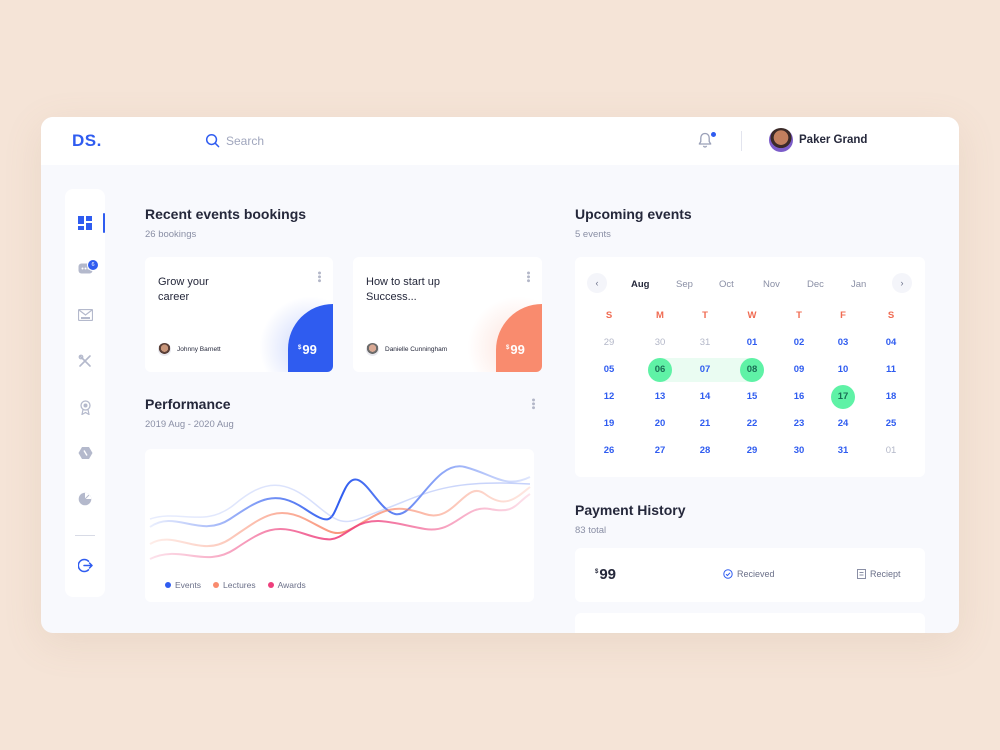  I want to click on payment-amount: $99, so click(605, 574).